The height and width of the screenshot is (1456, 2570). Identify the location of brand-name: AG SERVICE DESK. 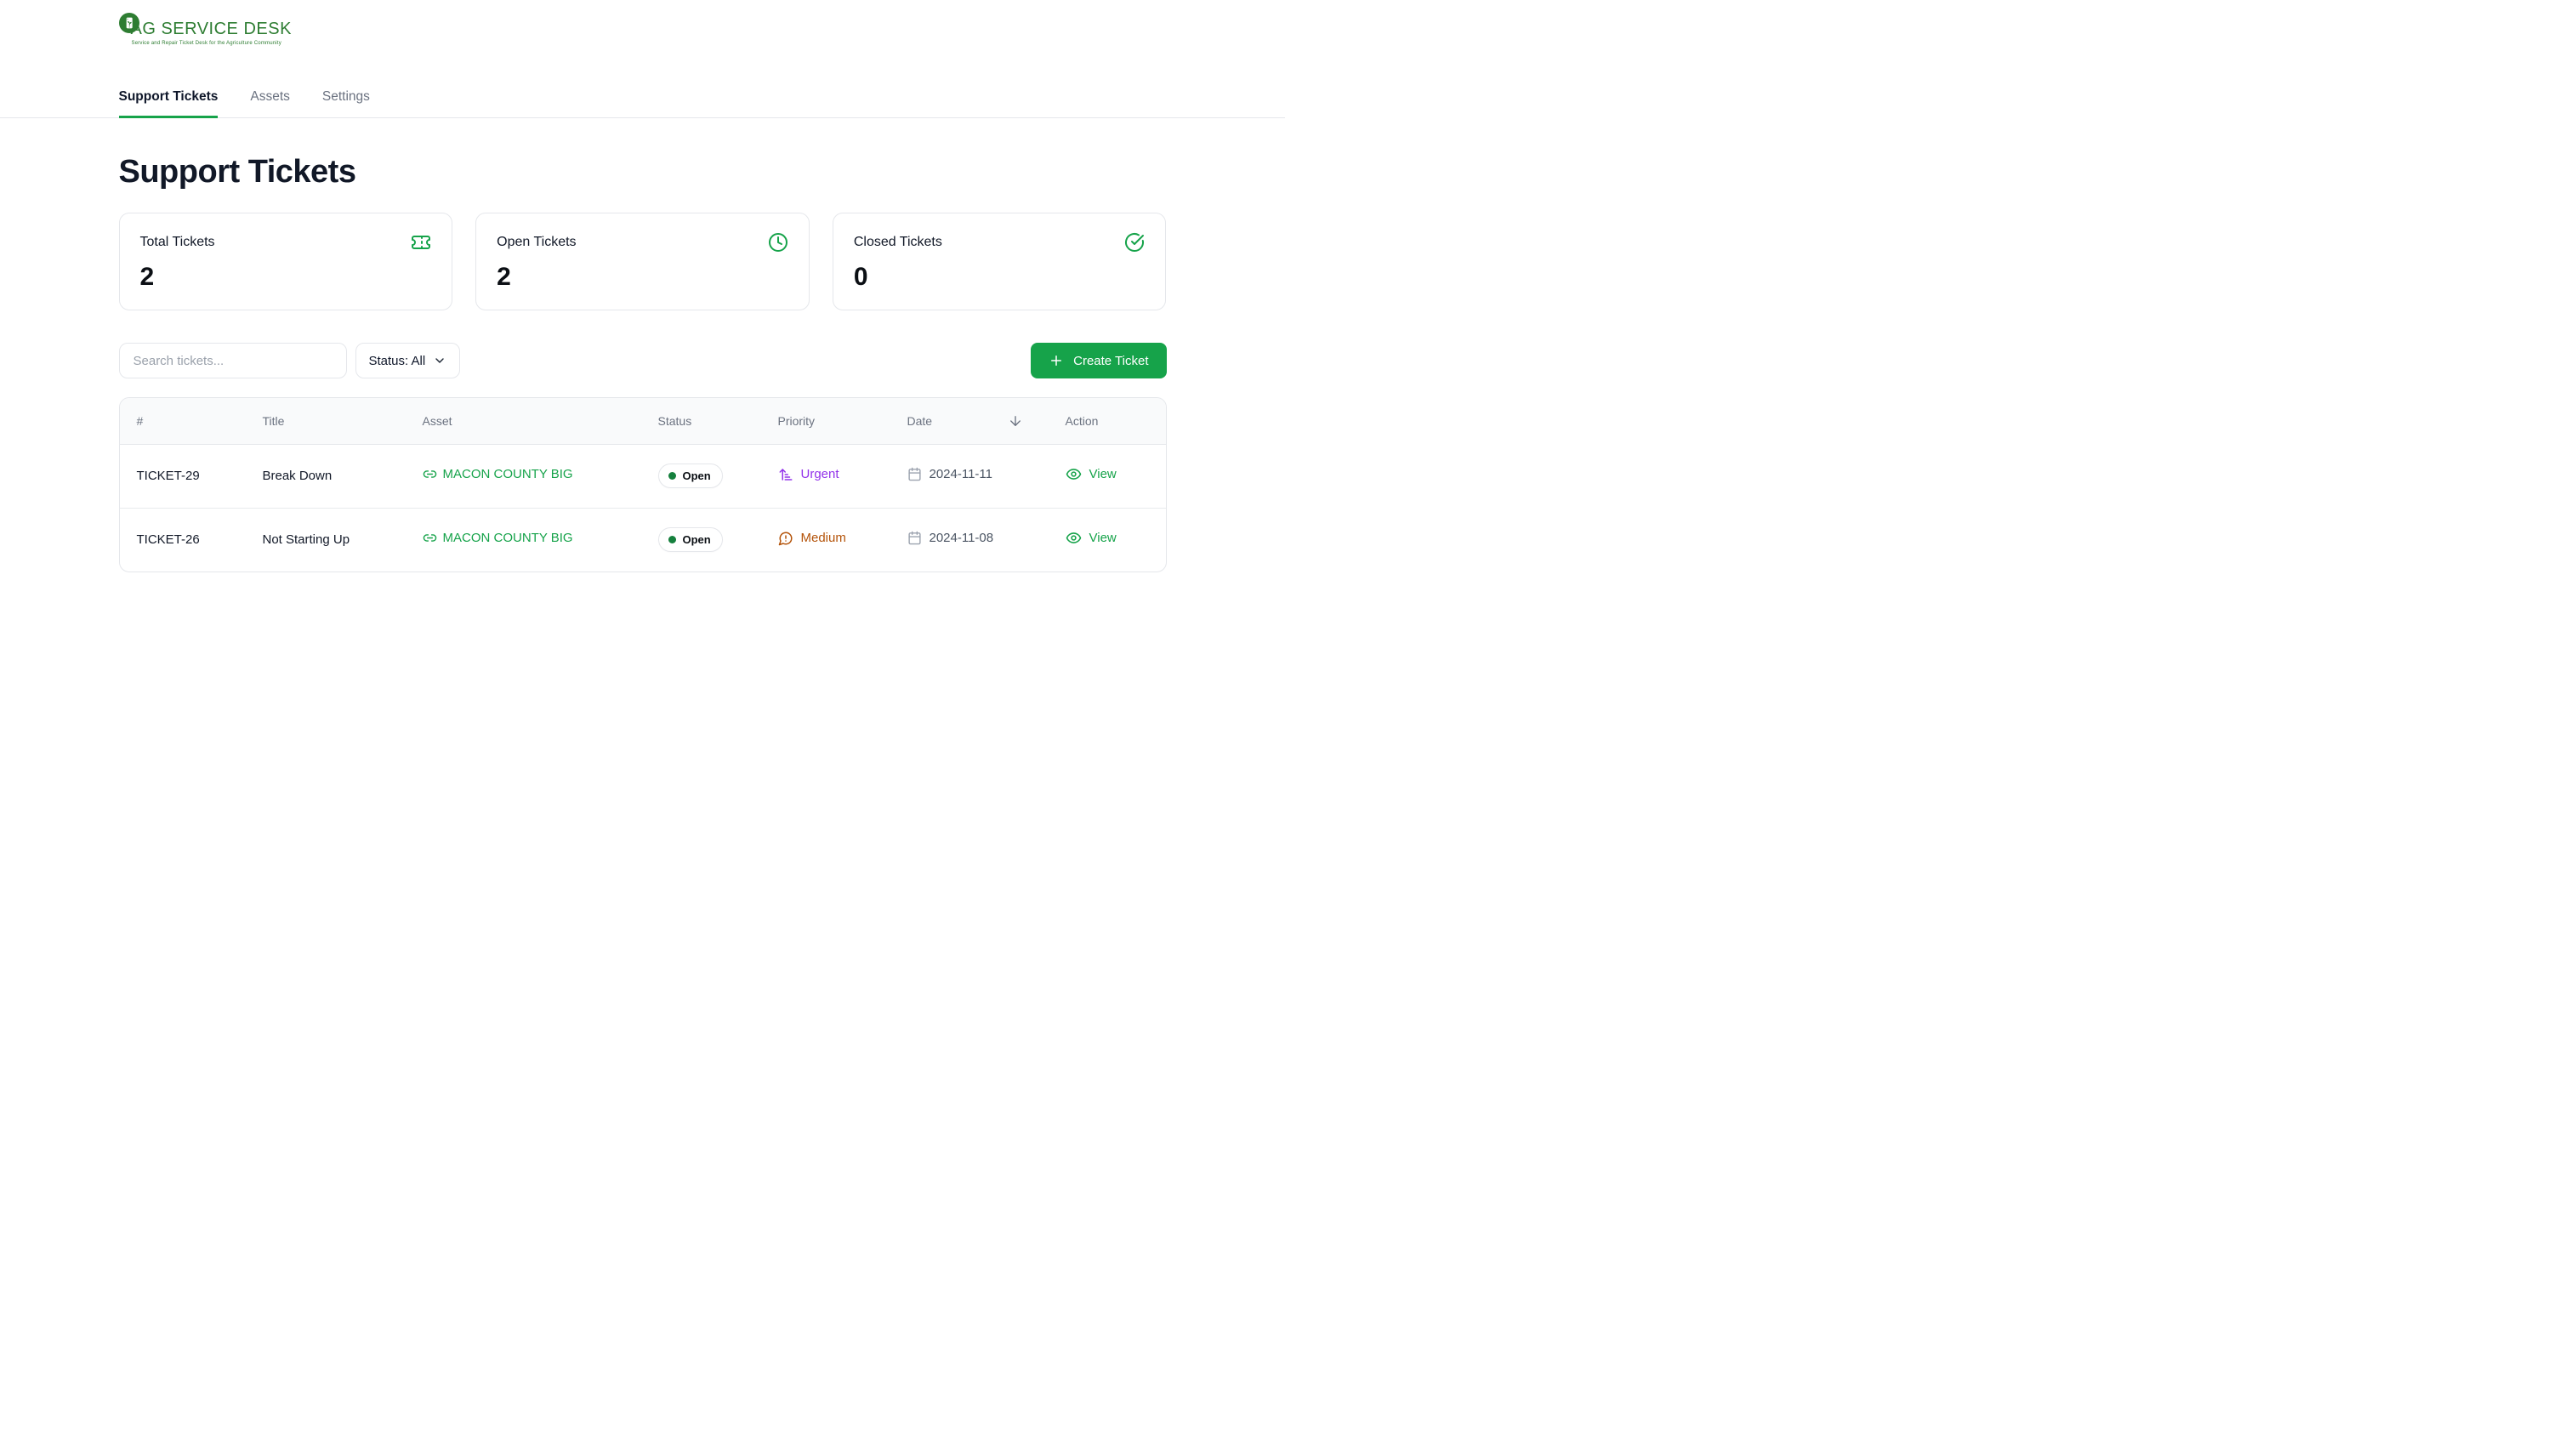
(211, 29).